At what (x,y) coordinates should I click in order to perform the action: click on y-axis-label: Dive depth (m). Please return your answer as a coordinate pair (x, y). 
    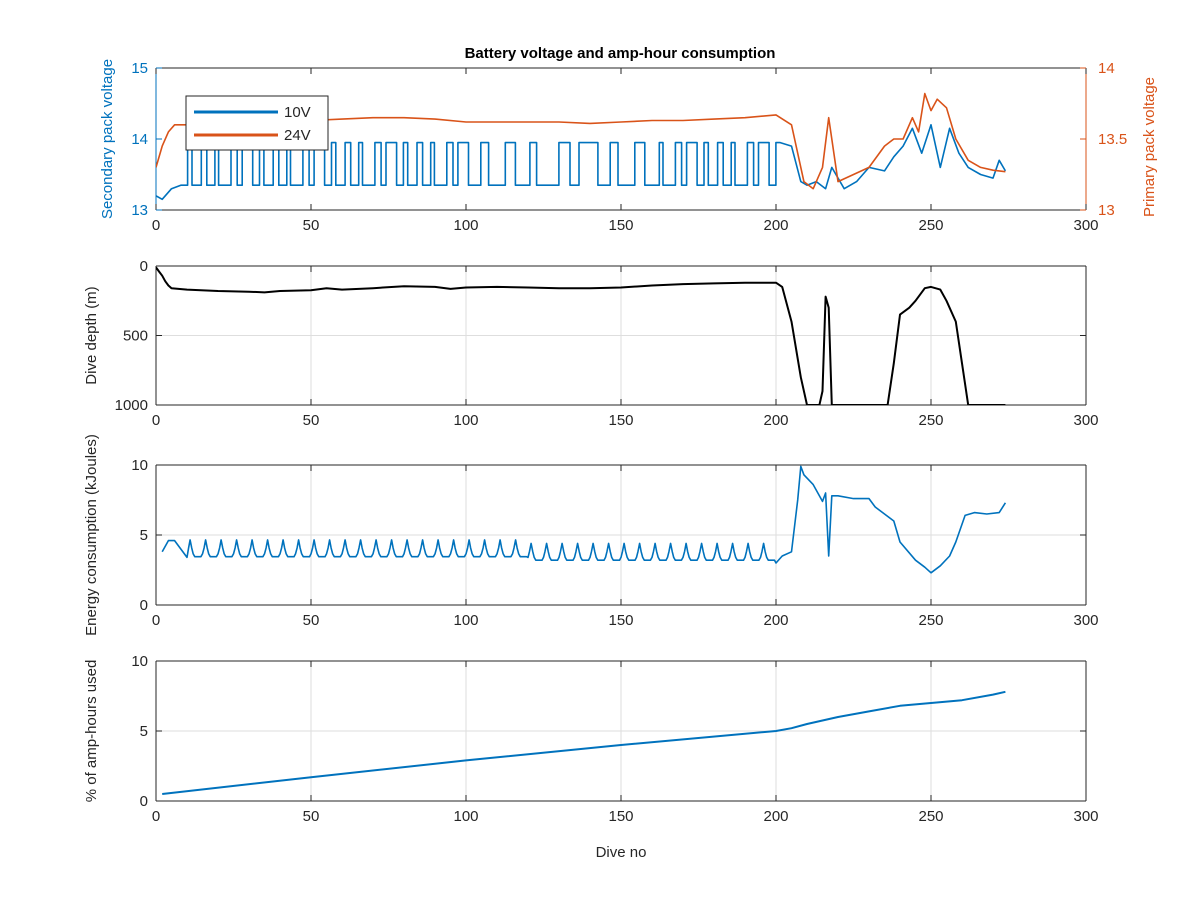
    Looking at the image, I should click on (91, 335).